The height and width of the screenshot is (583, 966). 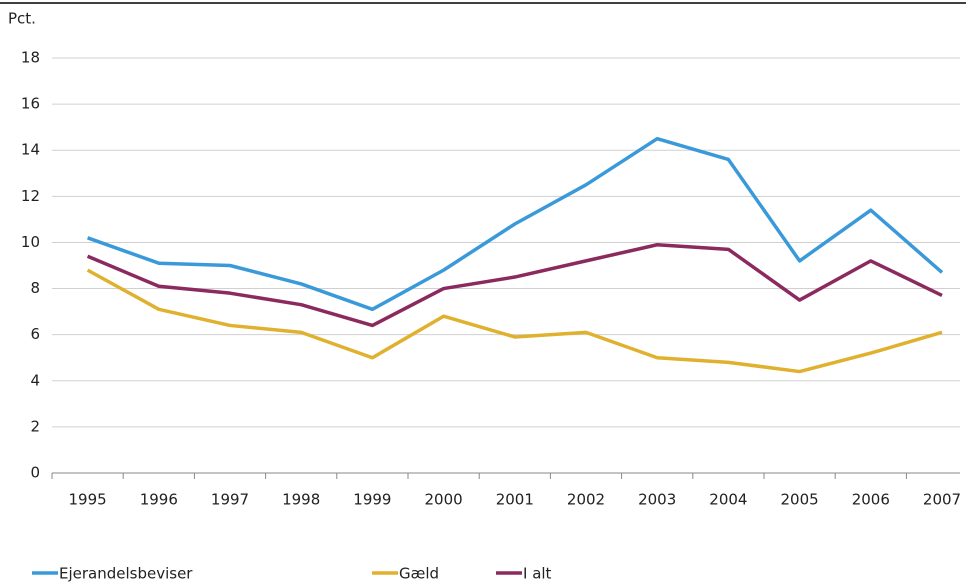 I want to click on y-tick-label: 8, so click(x=35, y=288).